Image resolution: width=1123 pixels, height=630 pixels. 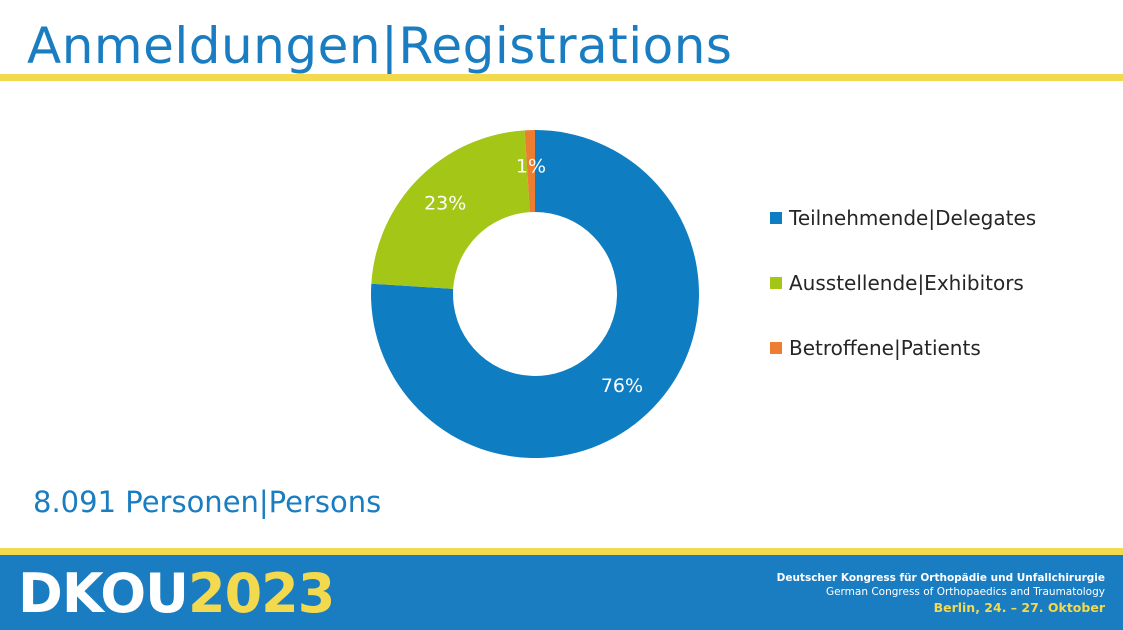 I want to click on slice-patients, so click(x=529, y=171).